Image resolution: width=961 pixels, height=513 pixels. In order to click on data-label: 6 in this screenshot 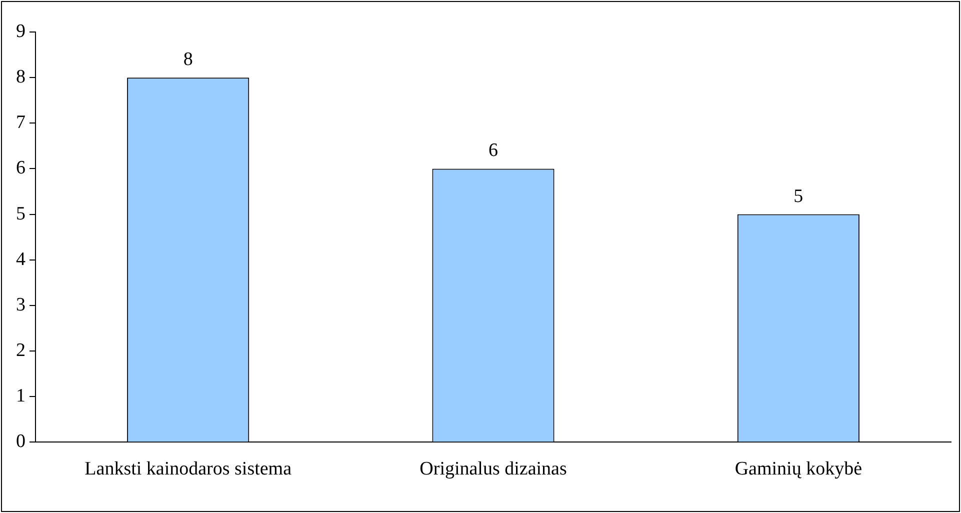, I will do `click(493, 151)`.